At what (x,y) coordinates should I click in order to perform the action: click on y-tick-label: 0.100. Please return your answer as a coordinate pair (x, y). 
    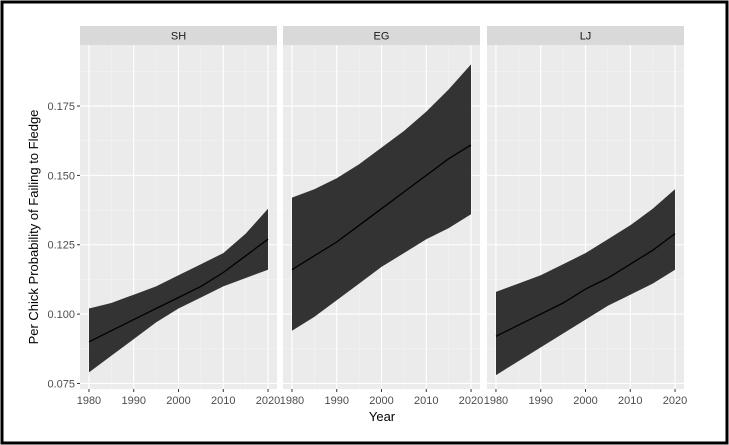
    Looking at the image, I should click on (61, 315).